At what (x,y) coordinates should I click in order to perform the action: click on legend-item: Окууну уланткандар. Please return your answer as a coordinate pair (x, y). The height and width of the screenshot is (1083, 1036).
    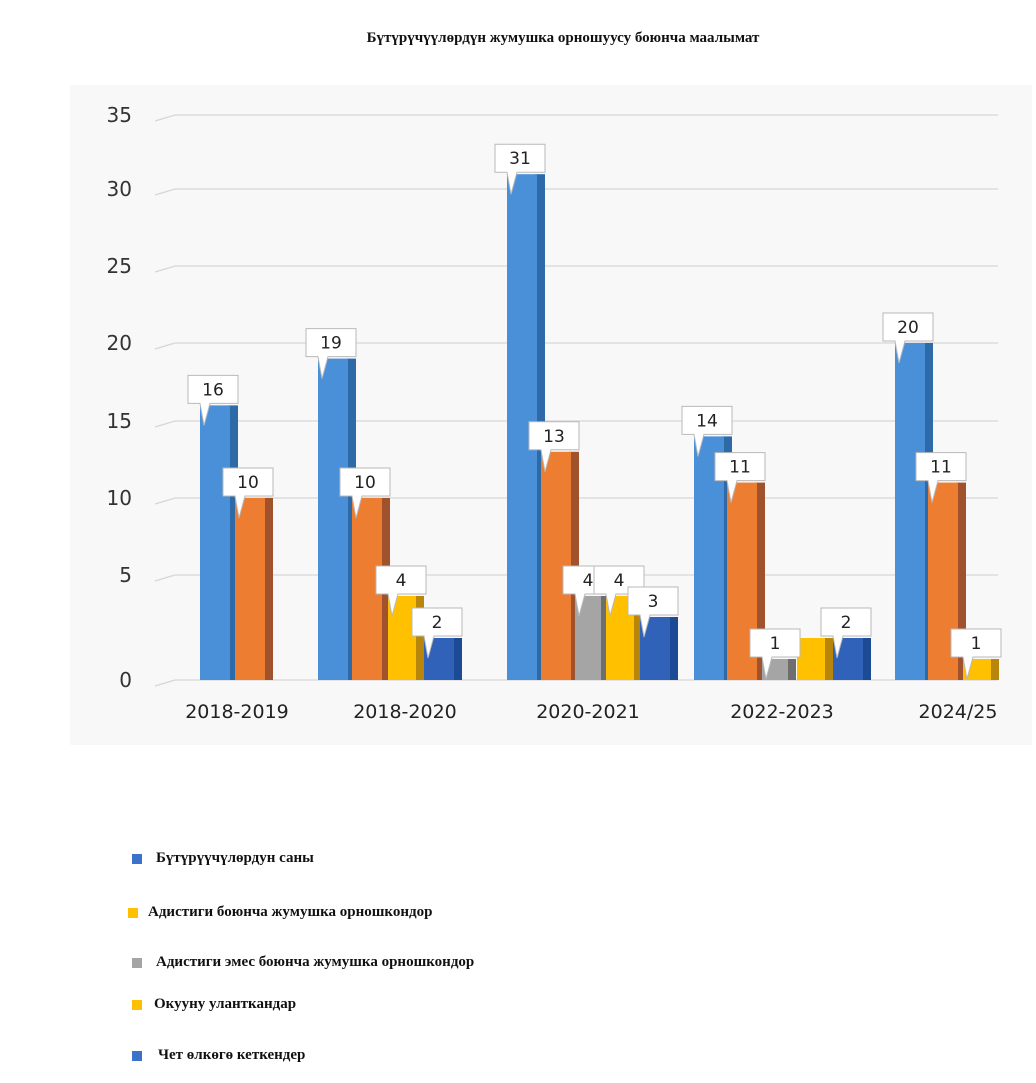
    Looking at the image, I should click on (214, 1004).